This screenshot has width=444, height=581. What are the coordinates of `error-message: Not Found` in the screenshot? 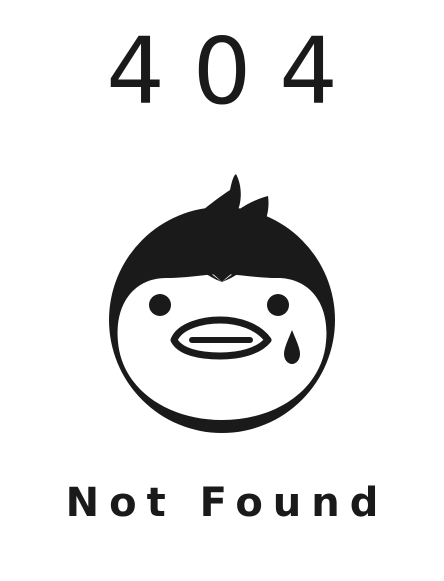 It's located at (227, 503).